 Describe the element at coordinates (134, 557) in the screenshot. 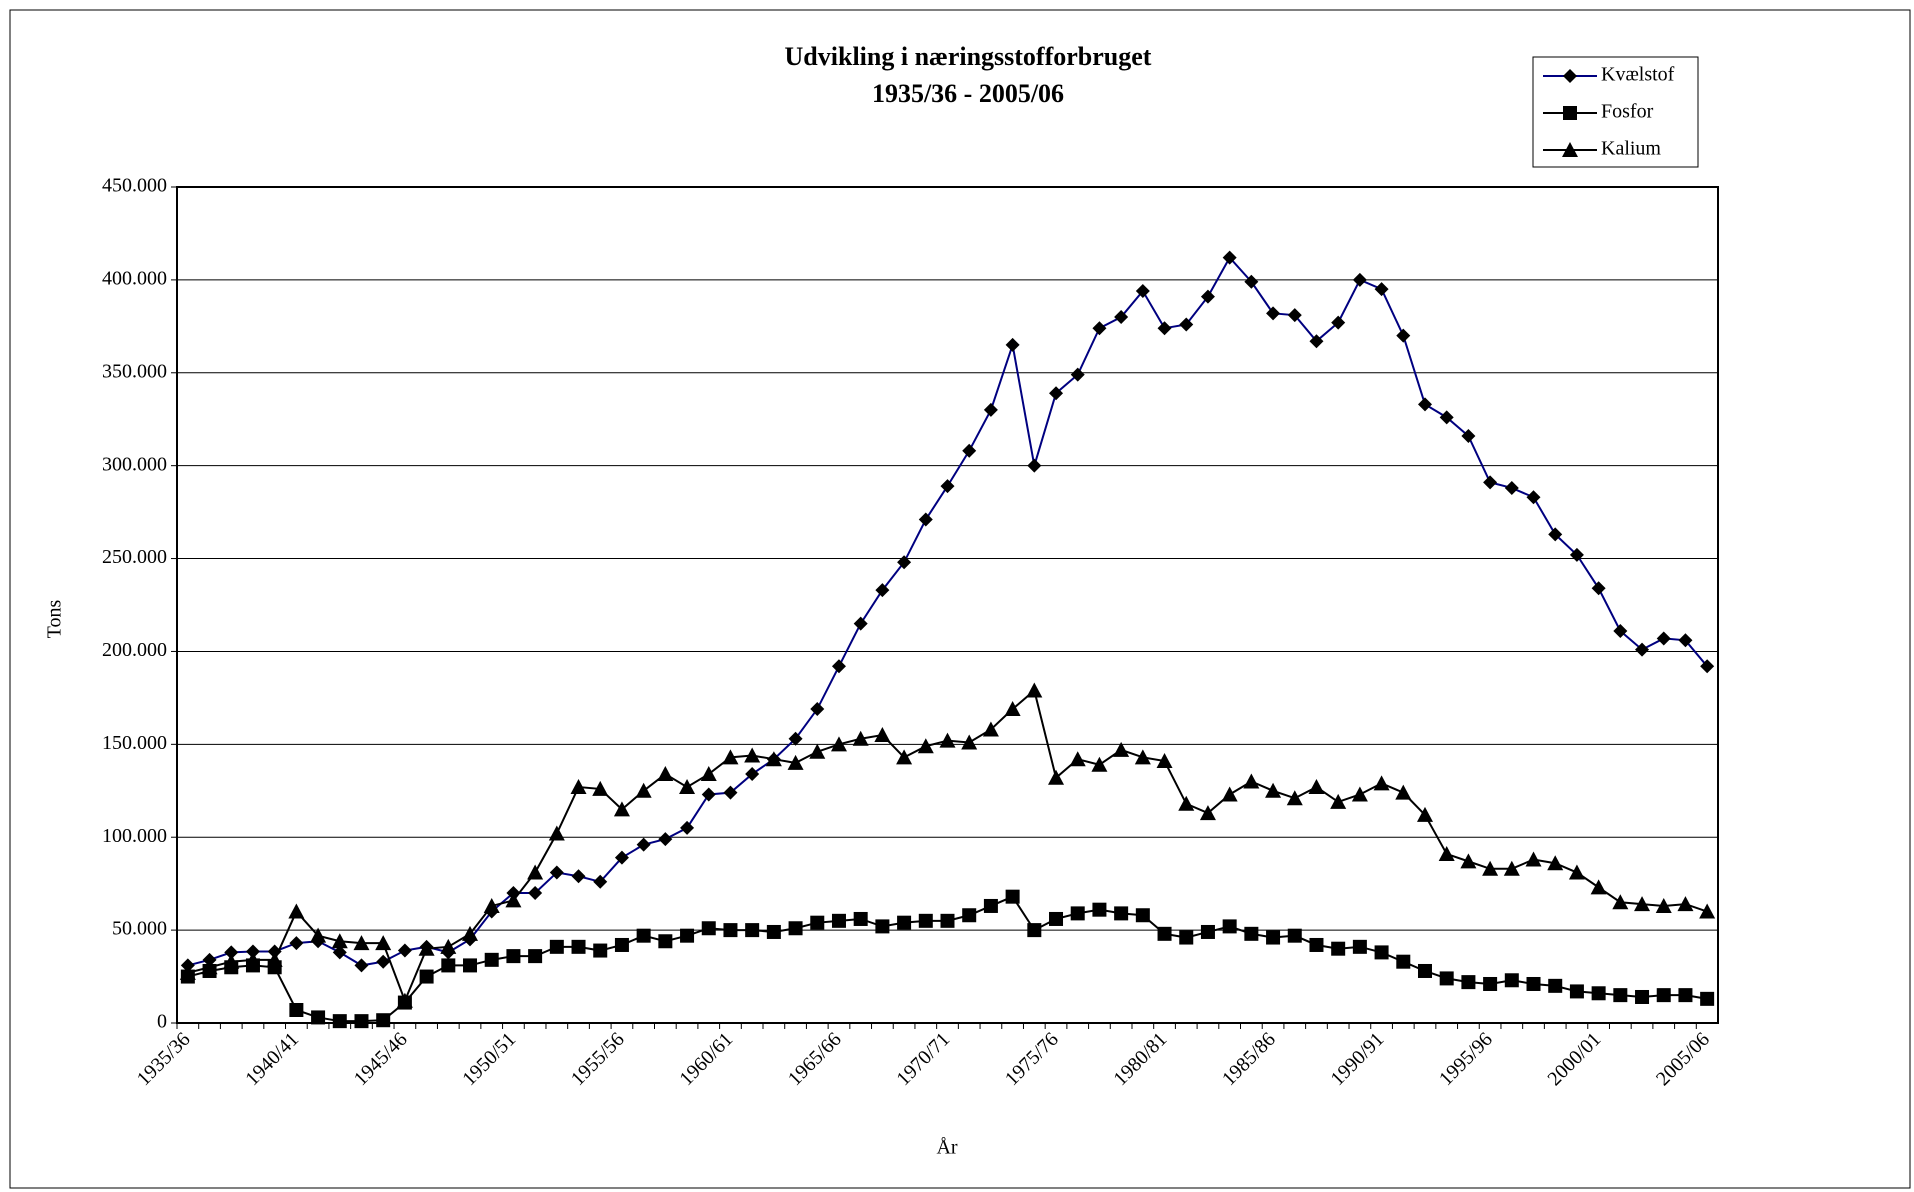

I see `y-tick-label: 250.000` at that location.